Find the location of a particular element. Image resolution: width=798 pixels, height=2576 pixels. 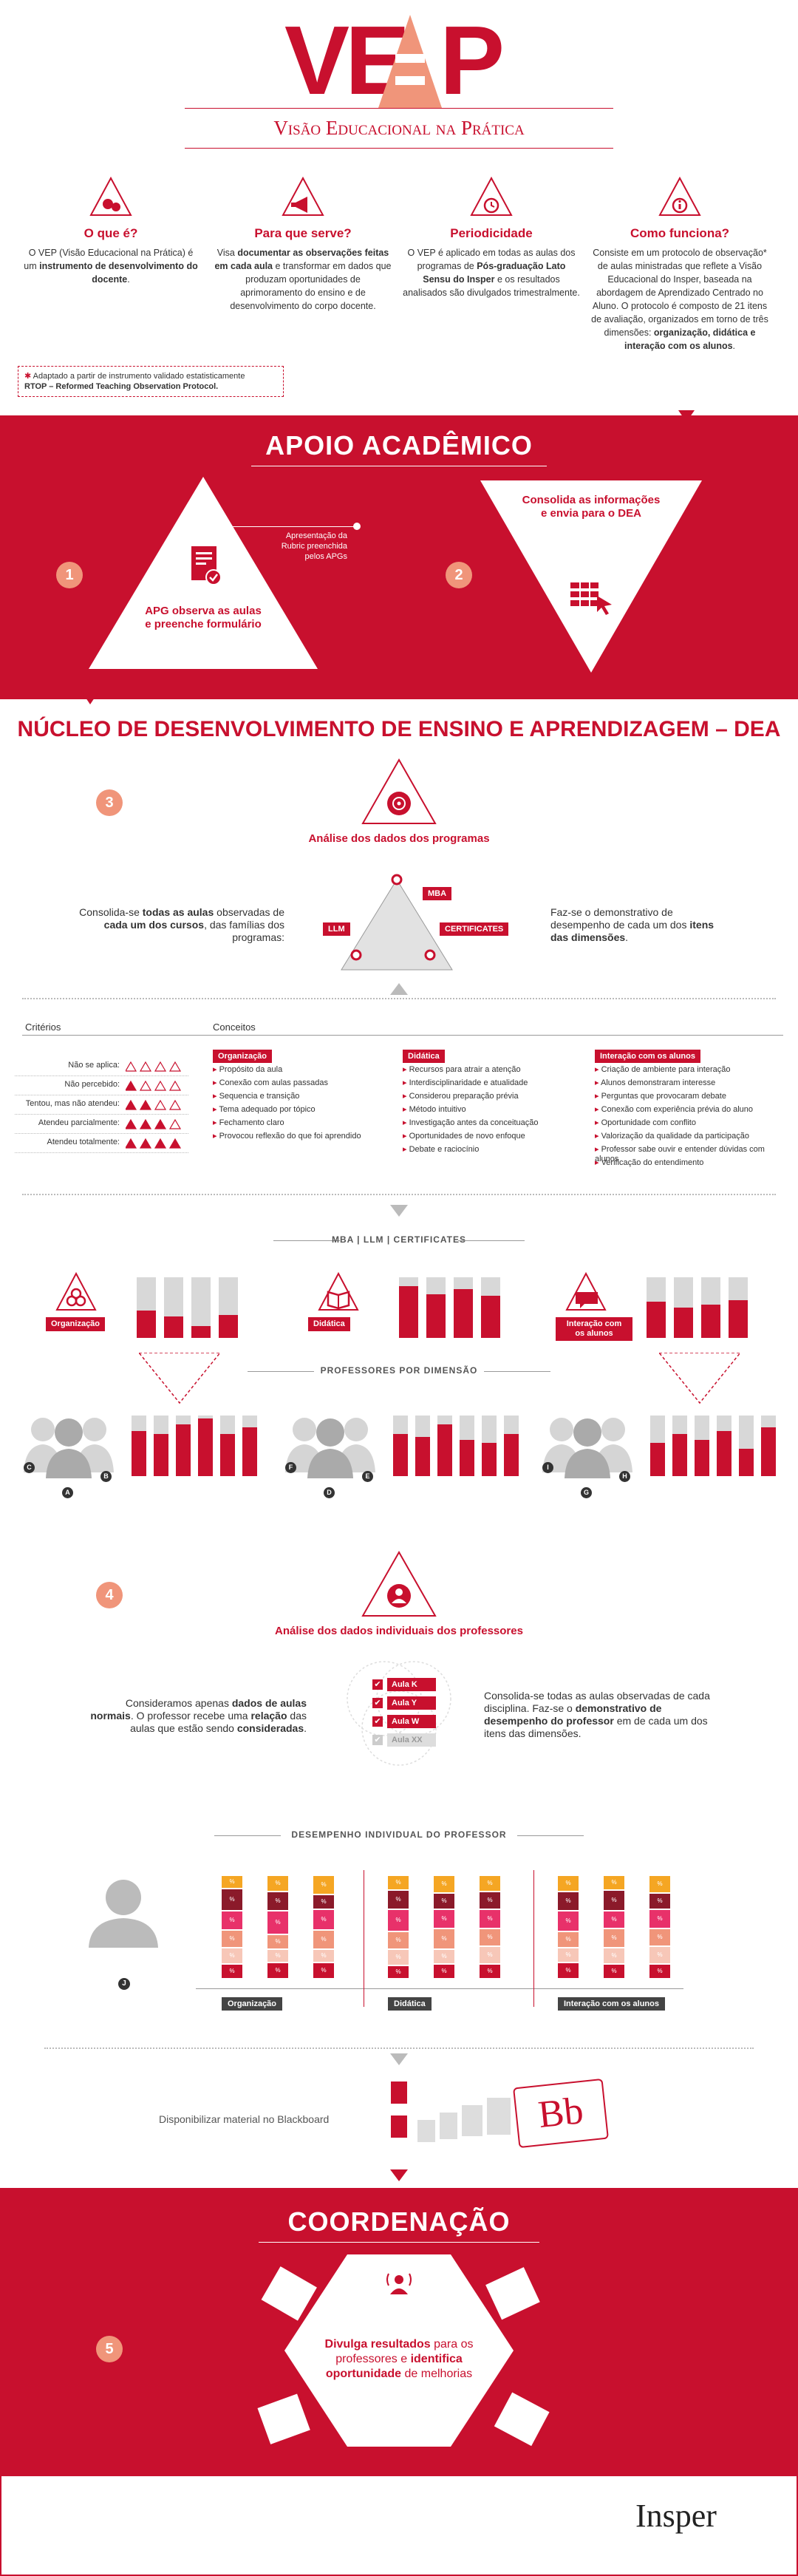

funnel-left is located at coordinates (179, 1378).